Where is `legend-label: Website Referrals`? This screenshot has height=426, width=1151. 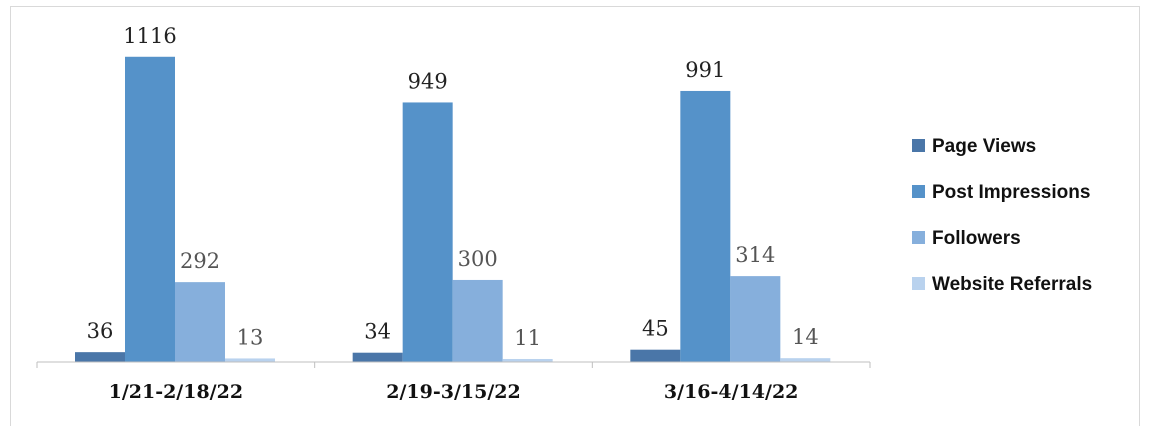 legend-label: Website Referrals is located at coordinates (1012, 284).